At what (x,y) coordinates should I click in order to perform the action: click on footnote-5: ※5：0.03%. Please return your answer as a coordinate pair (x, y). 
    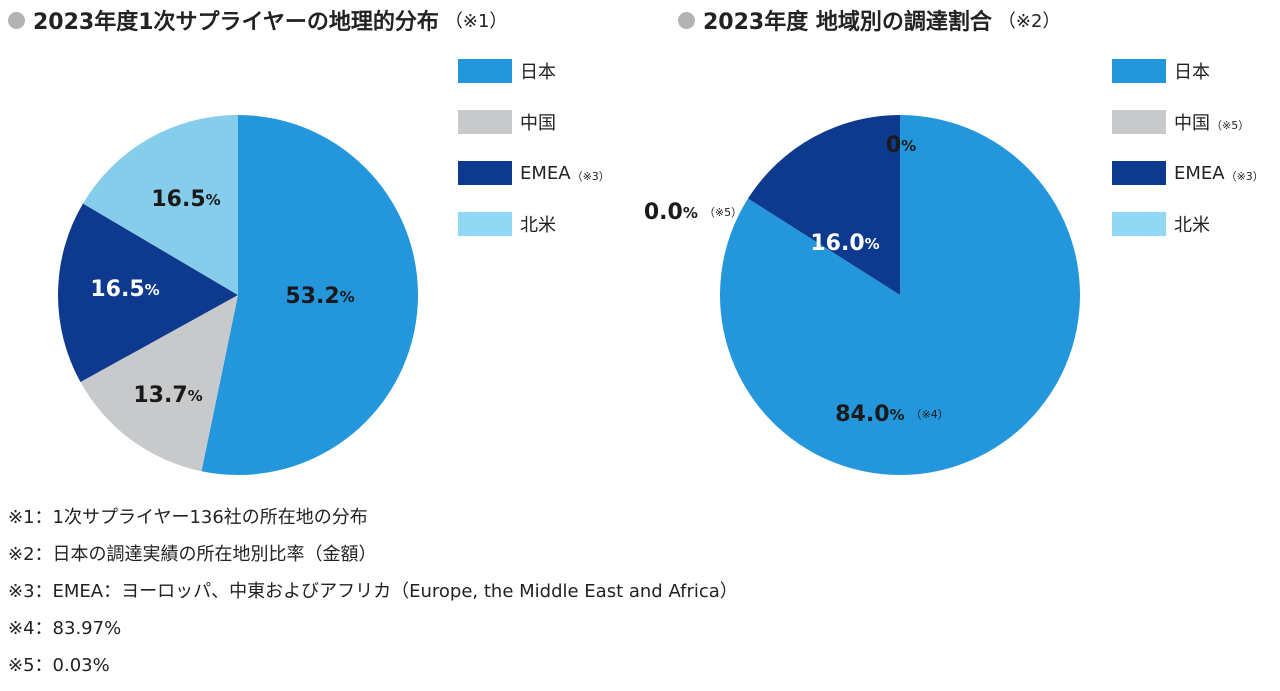
    Looking at the image, I should click on (59, 665).